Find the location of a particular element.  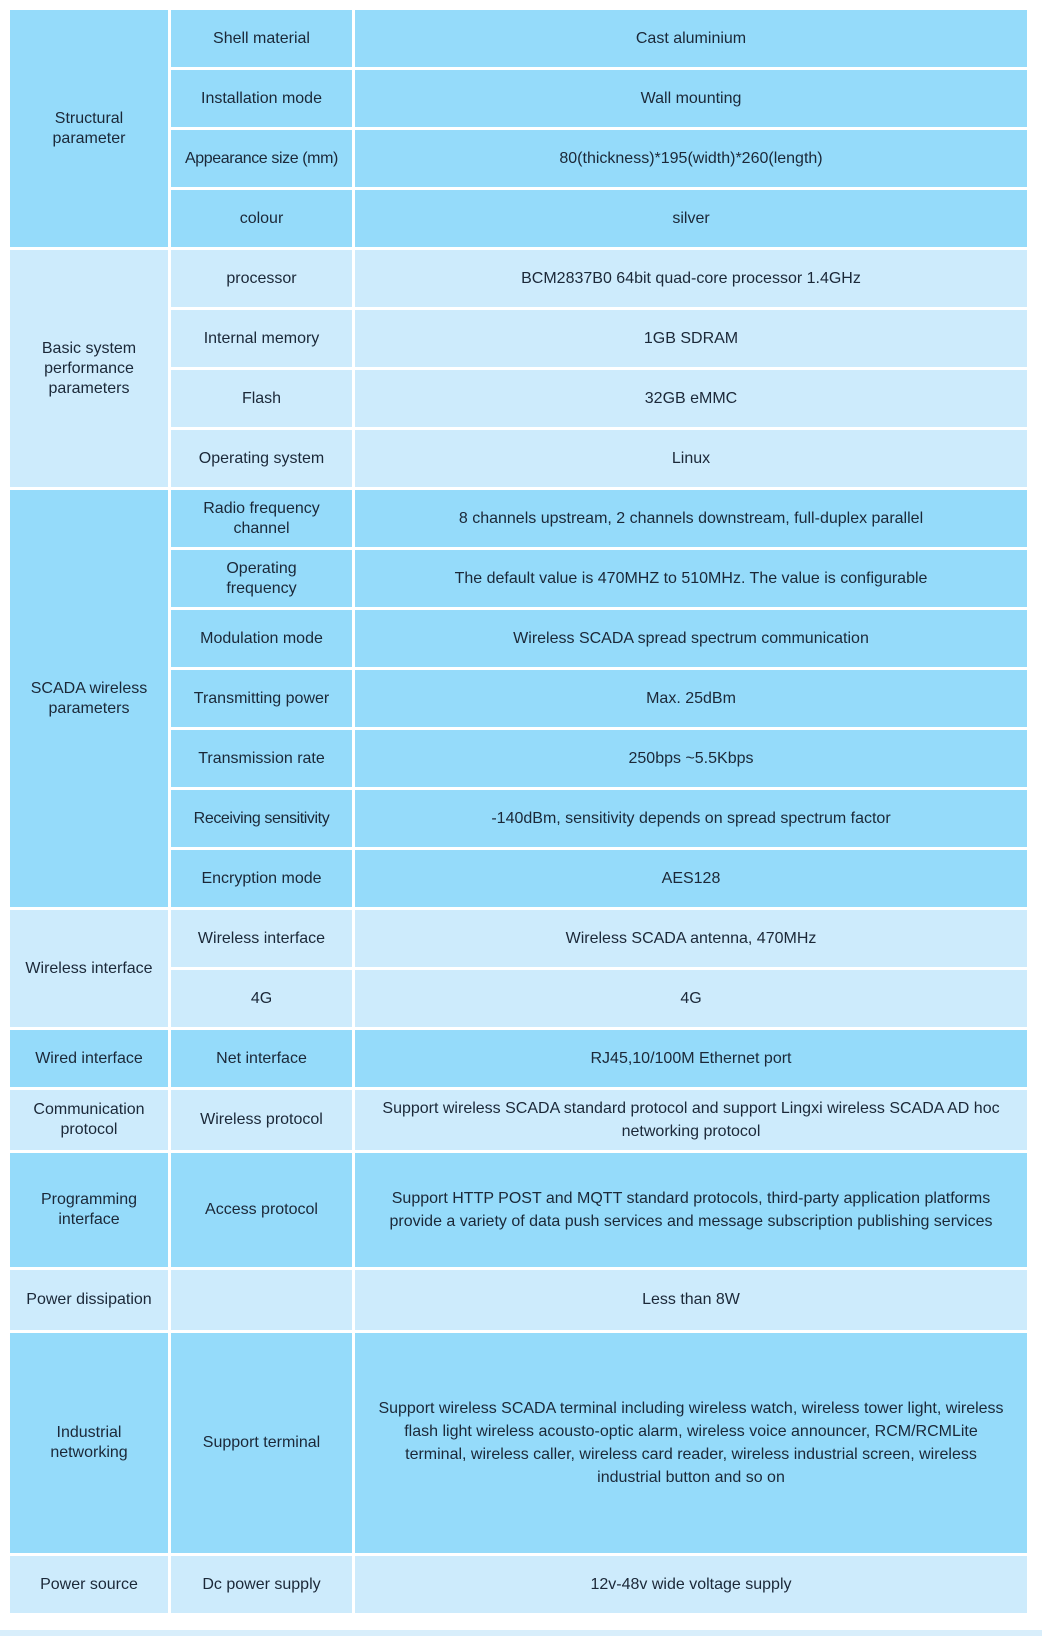

param-cell: Transmission rate is located at coordinates (261, 758).